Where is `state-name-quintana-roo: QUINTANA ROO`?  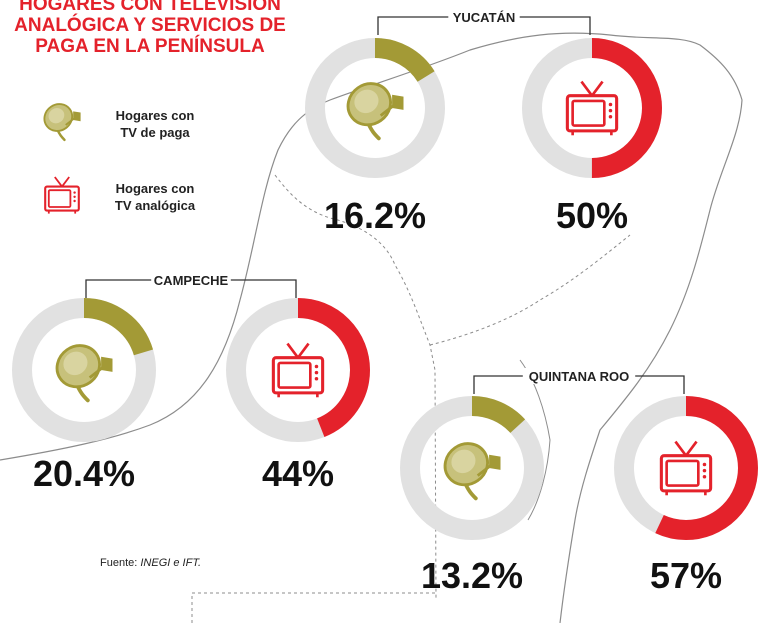 state-name-quintana-roo: QUINTANA ROO is located at coordinates (579, 376).